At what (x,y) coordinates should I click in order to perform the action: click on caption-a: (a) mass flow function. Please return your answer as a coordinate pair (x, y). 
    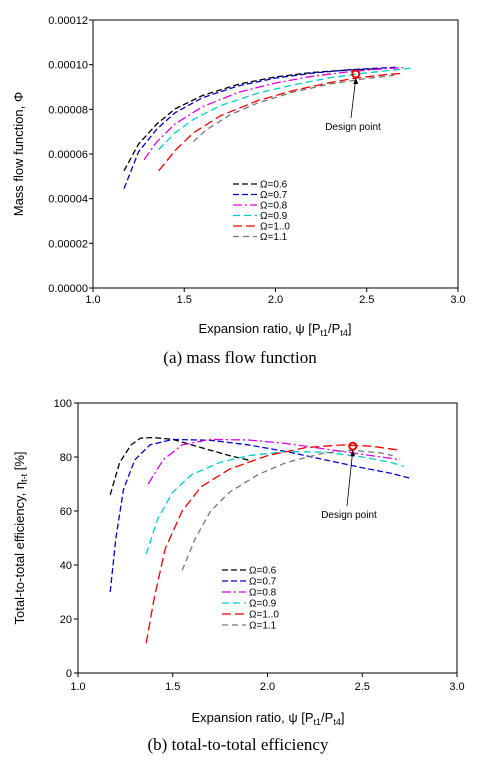
    Looking at the image, I should click on (240, 357).